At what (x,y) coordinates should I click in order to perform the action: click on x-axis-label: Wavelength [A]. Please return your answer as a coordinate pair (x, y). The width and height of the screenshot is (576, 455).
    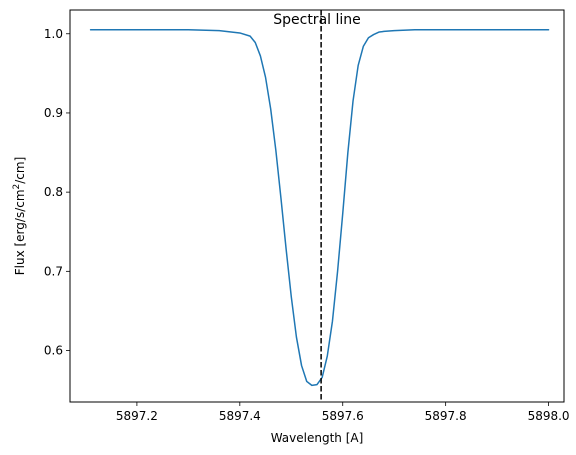
    Looking at the image, I should click on (317, 438).